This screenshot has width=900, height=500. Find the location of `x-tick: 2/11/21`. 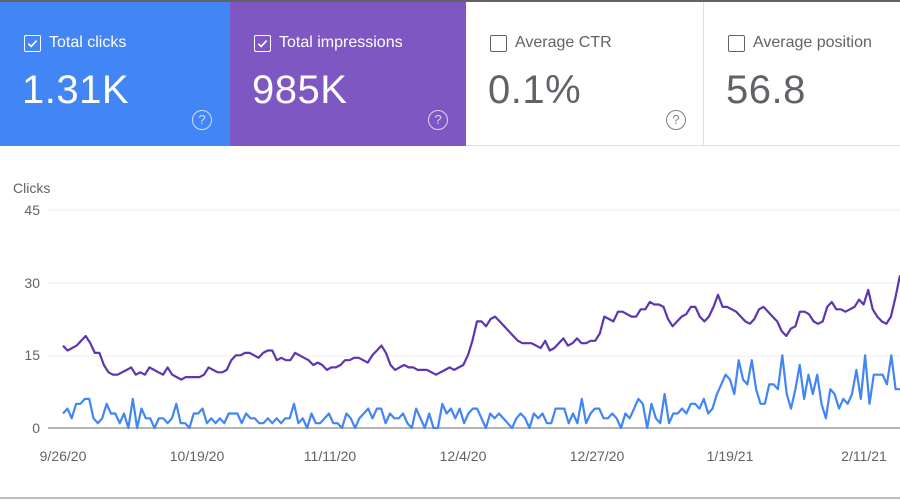

x-tick: 2/11/21 is located at coordinates (864, 456).